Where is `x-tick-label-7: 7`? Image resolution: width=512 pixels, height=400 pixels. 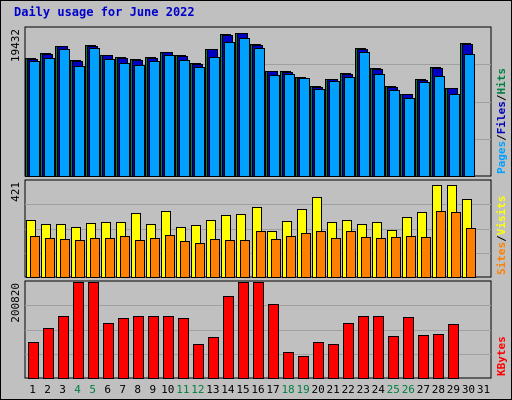 x-tick-label-7: 7 is located at coordinates (122, 389).